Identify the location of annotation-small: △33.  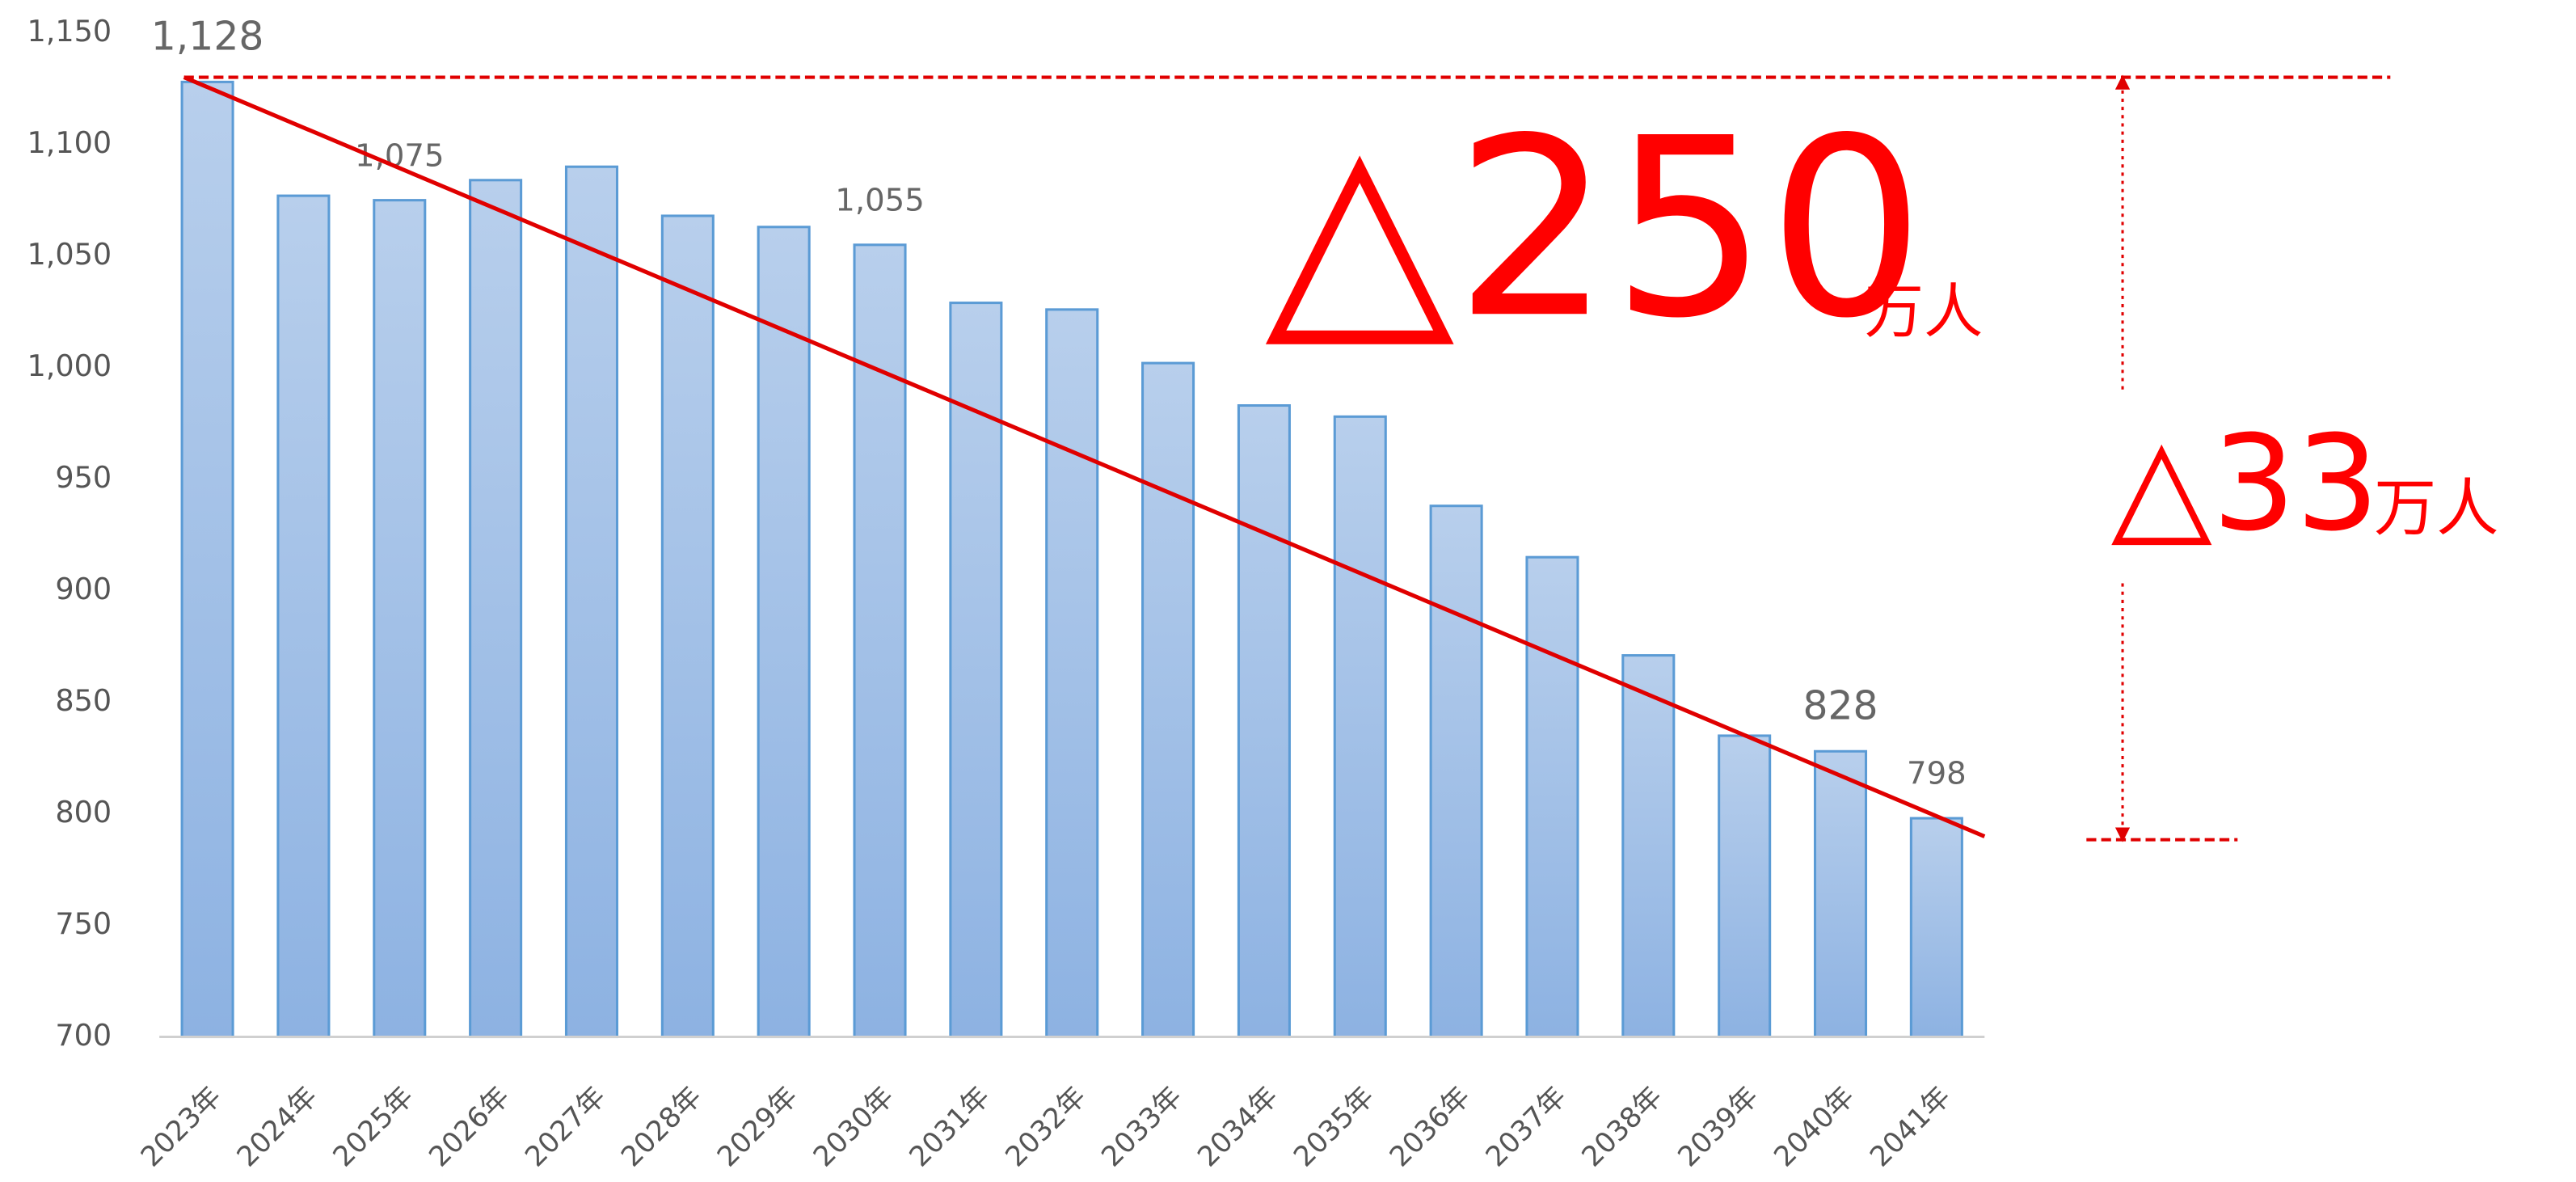
(2245, 483).